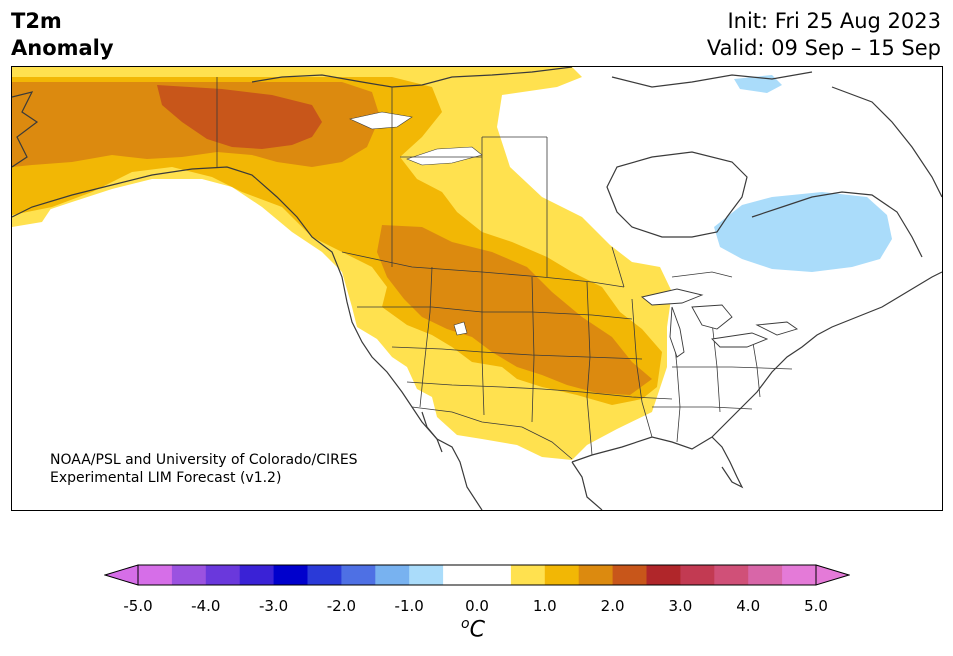  What do you see at coordinates (62, 35) in the screenshot?
I see `map-title: T2m Anomaly` at bounding box center [62, 35].